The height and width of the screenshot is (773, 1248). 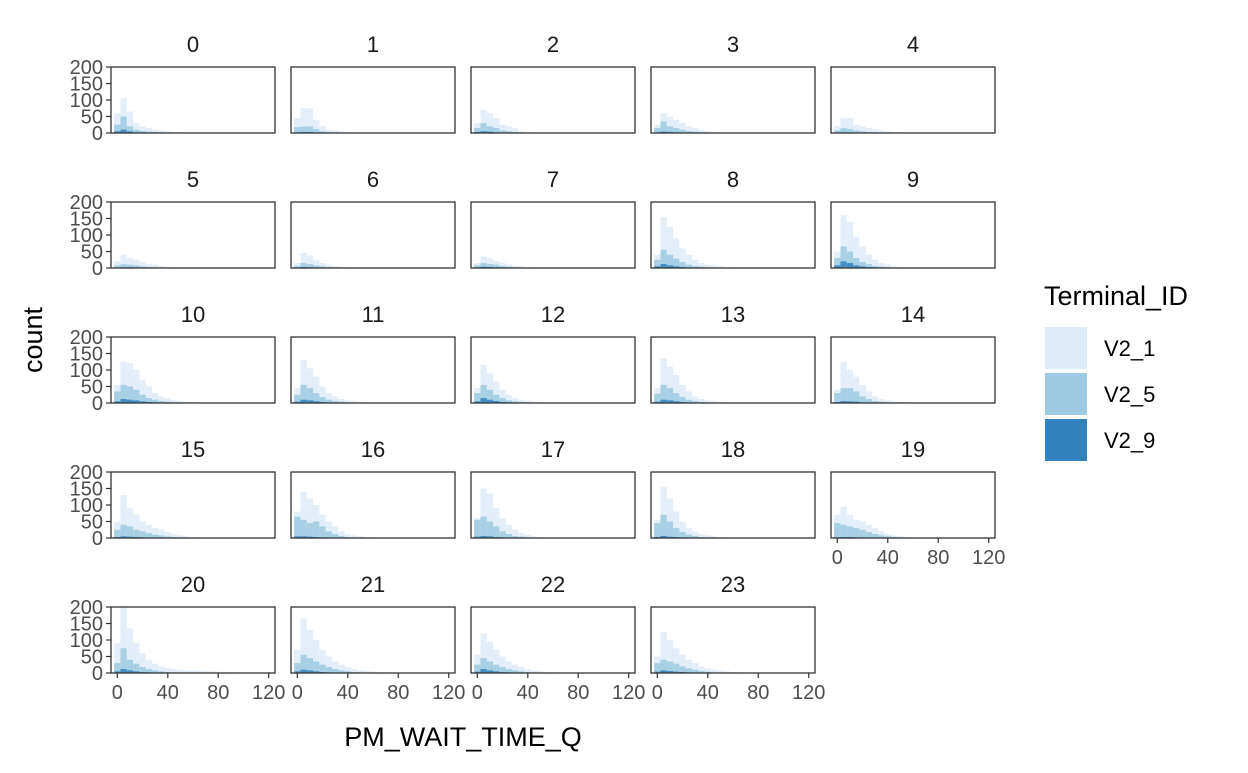 What do you see at coordinates (373, 44) in the screenshot?
I see `facet-strip-label: 1` at bounding box center [373, 44].